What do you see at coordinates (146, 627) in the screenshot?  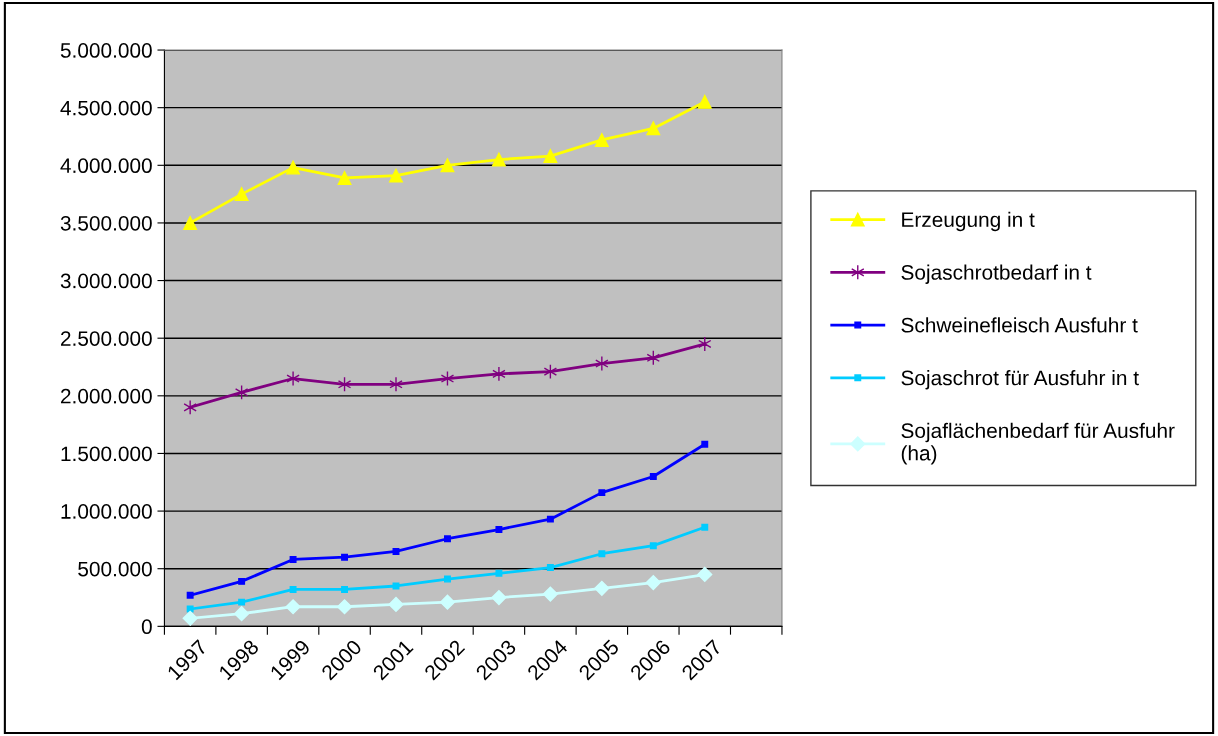 I see `y-tick-label: 0` at bounding box center [146, 627].